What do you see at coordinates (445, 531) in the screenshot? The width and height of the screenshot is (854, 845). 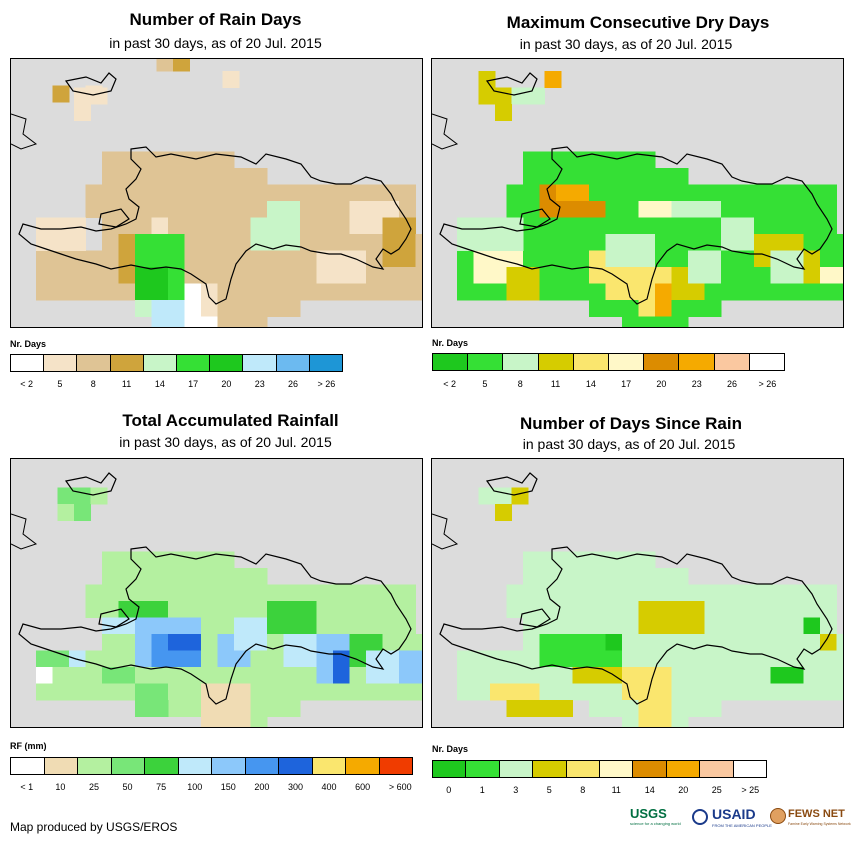 I see `cuba-coastline` at bounding box center [445, 531].